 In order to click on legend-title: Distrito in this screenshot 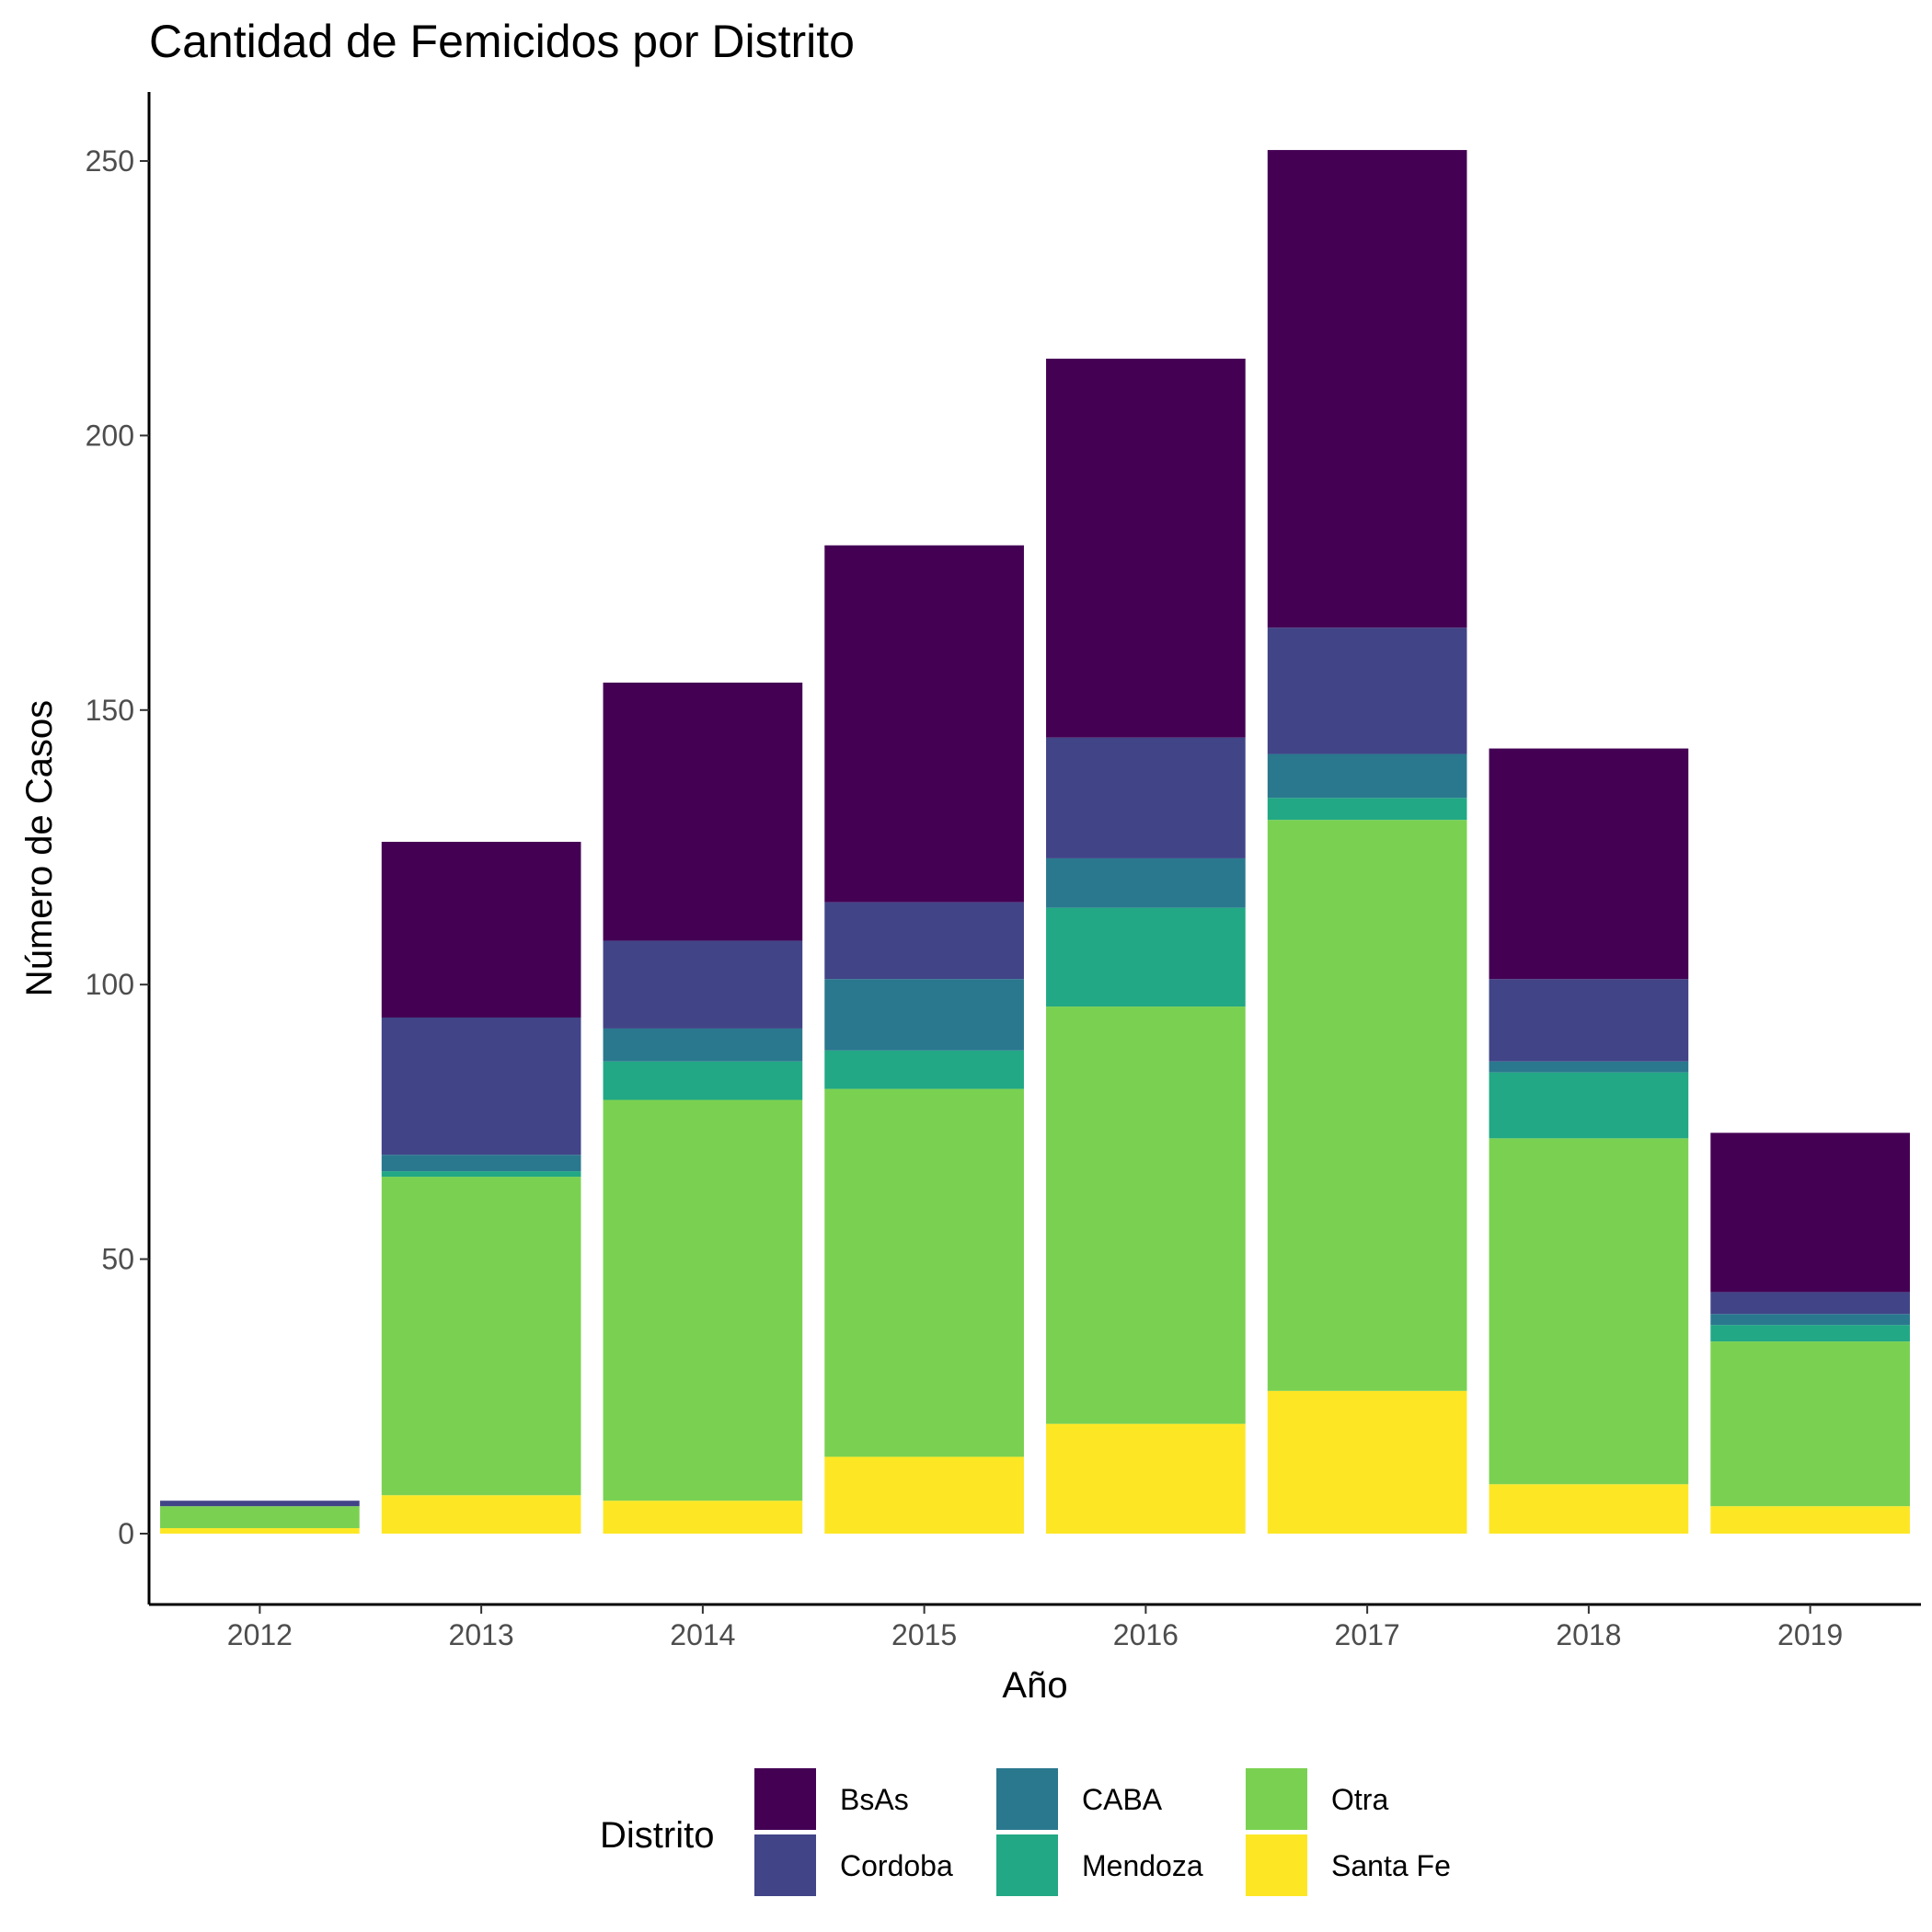, I will do `click(657, 1835)`.